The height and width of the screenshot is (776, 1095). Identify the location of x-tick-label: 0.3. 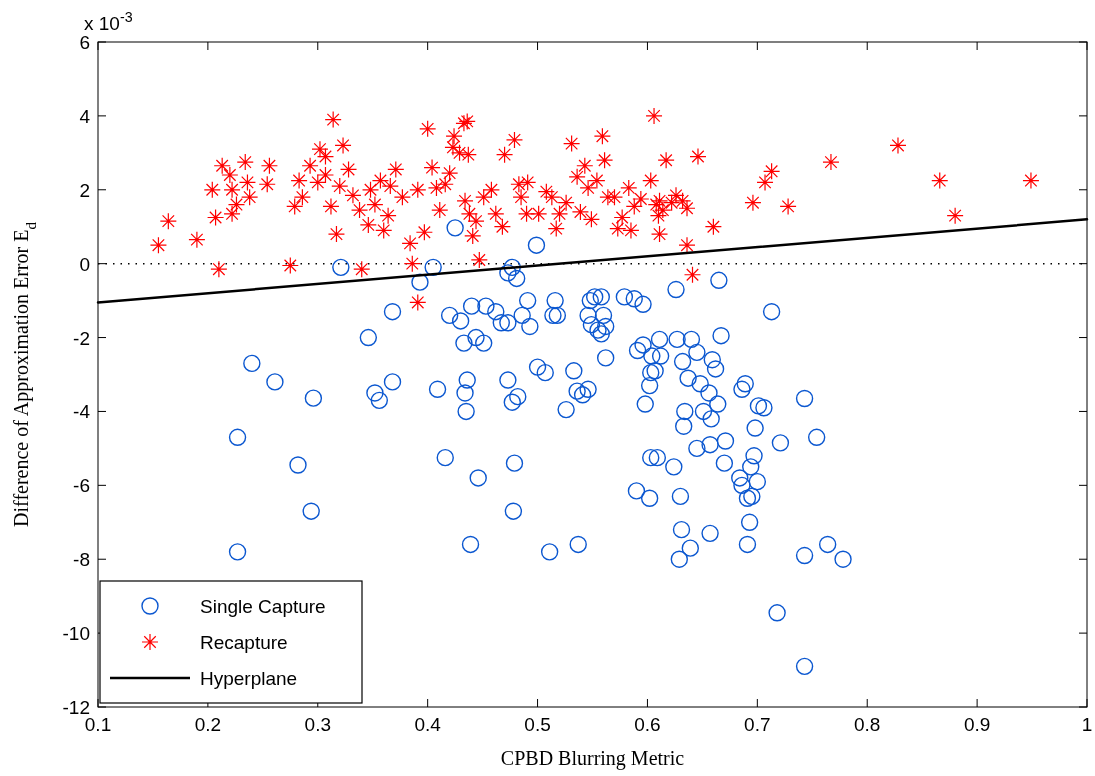
(317, 724).